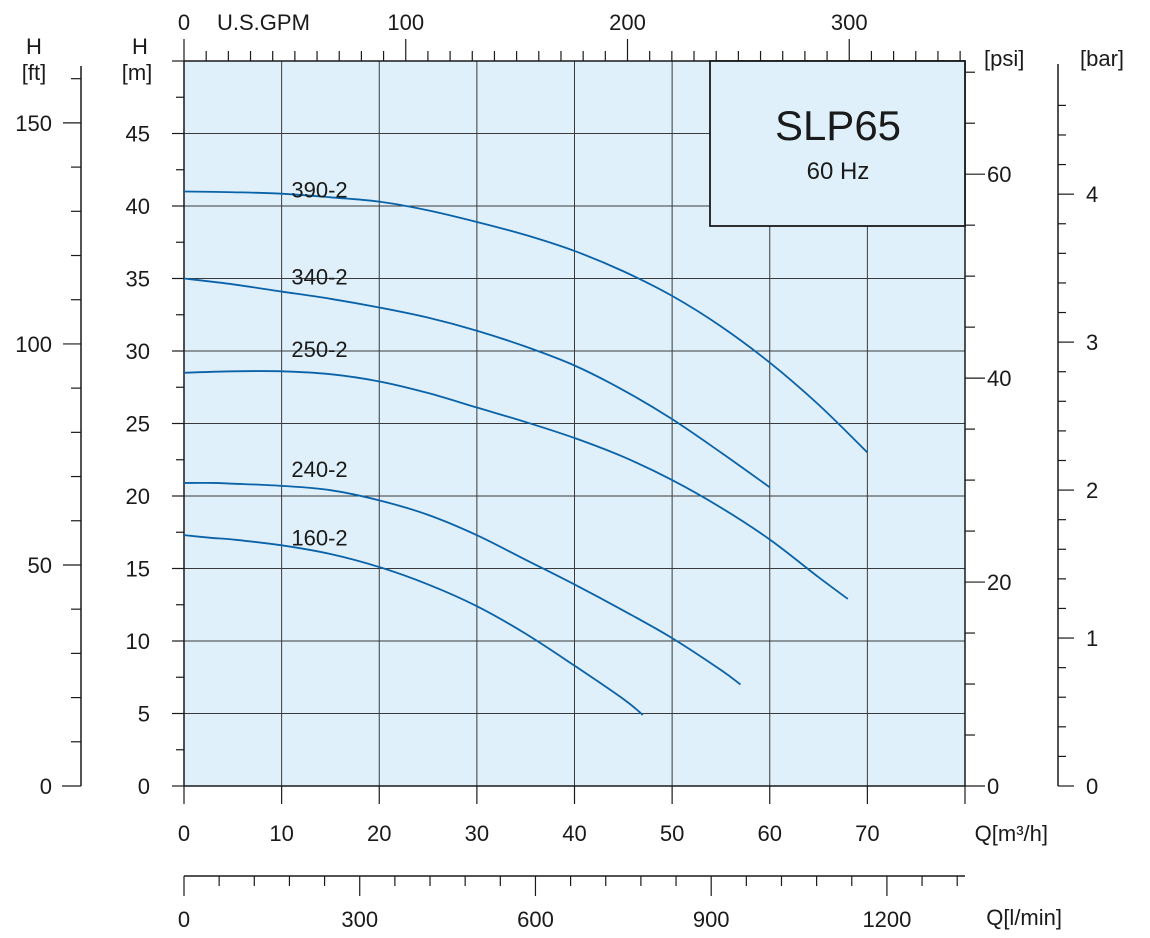  What do you see at coordinates (138, 569) in the screenshot?
I see `m-tick-label: 15` at bounding box center [138, 569].